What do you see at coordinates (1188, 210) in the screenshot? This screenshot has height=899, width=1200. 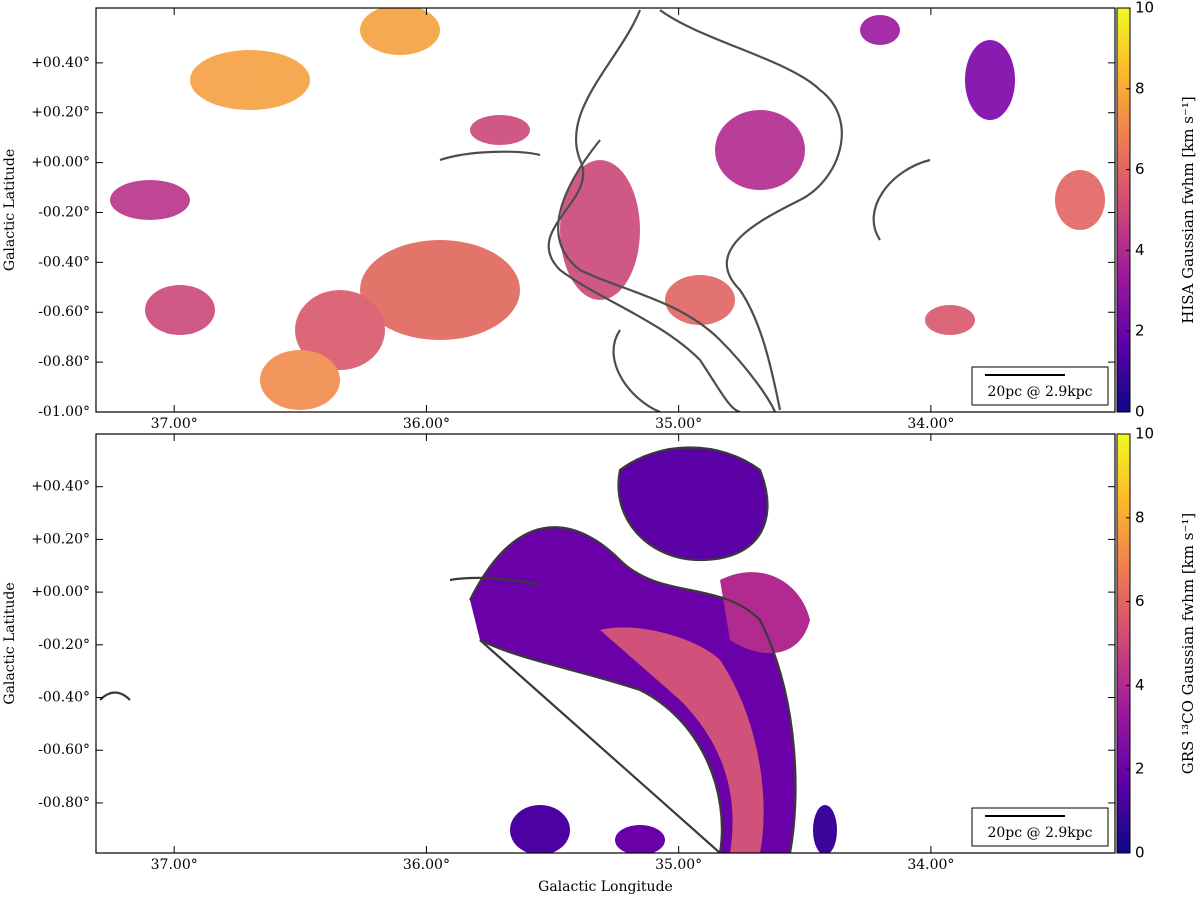 I see `colorbar-label: HISA Gaussian fwhm [km s⁻¹]` at bounding box center [1188, 210].